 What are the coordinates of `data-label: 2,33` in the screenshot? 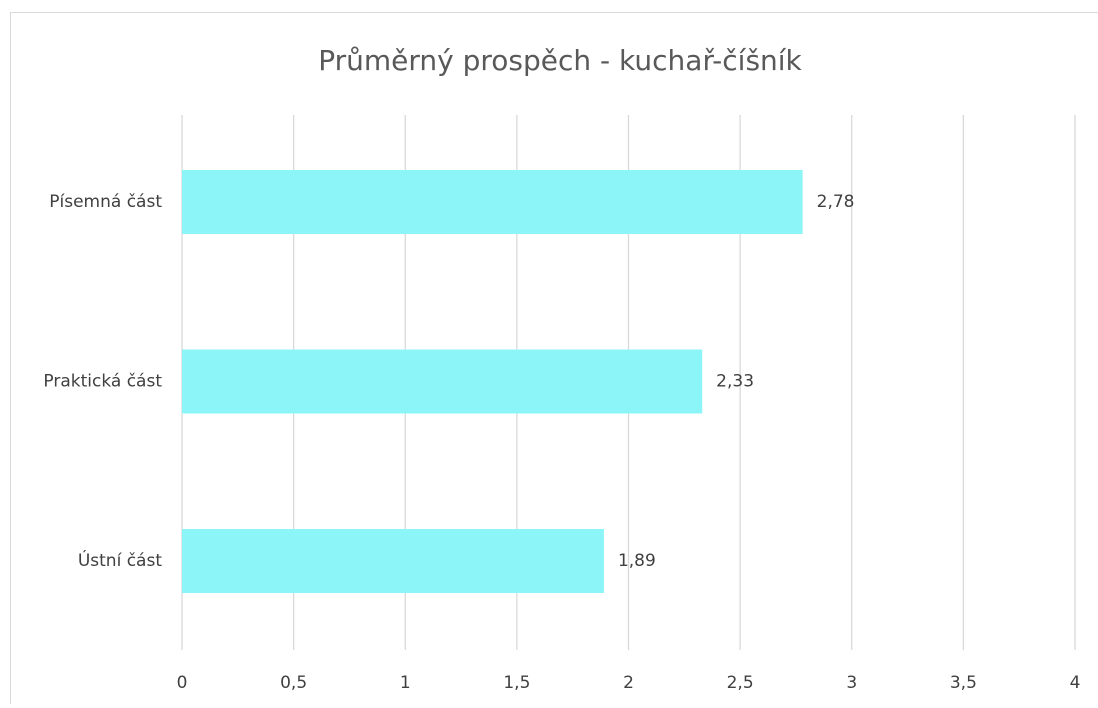 It's located at (735, 382).